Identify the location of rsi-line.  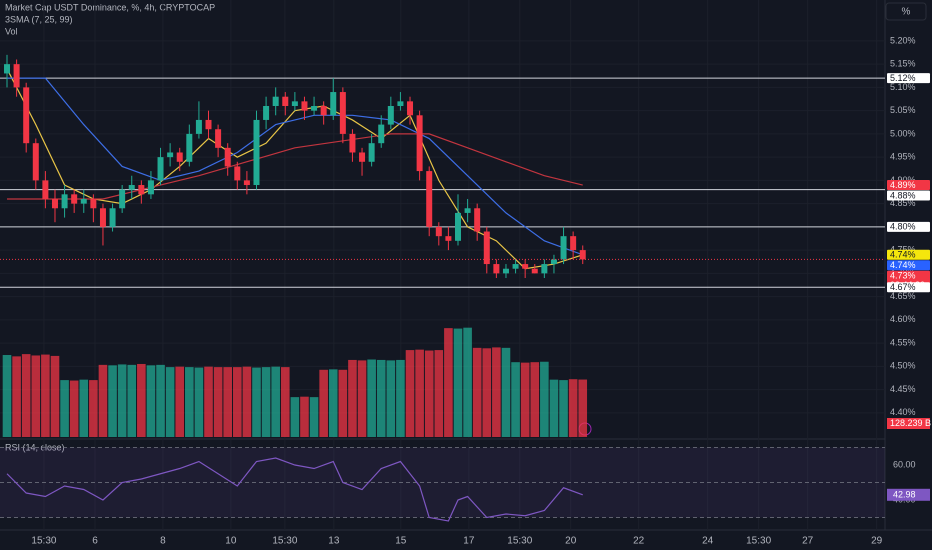
(294, 489).